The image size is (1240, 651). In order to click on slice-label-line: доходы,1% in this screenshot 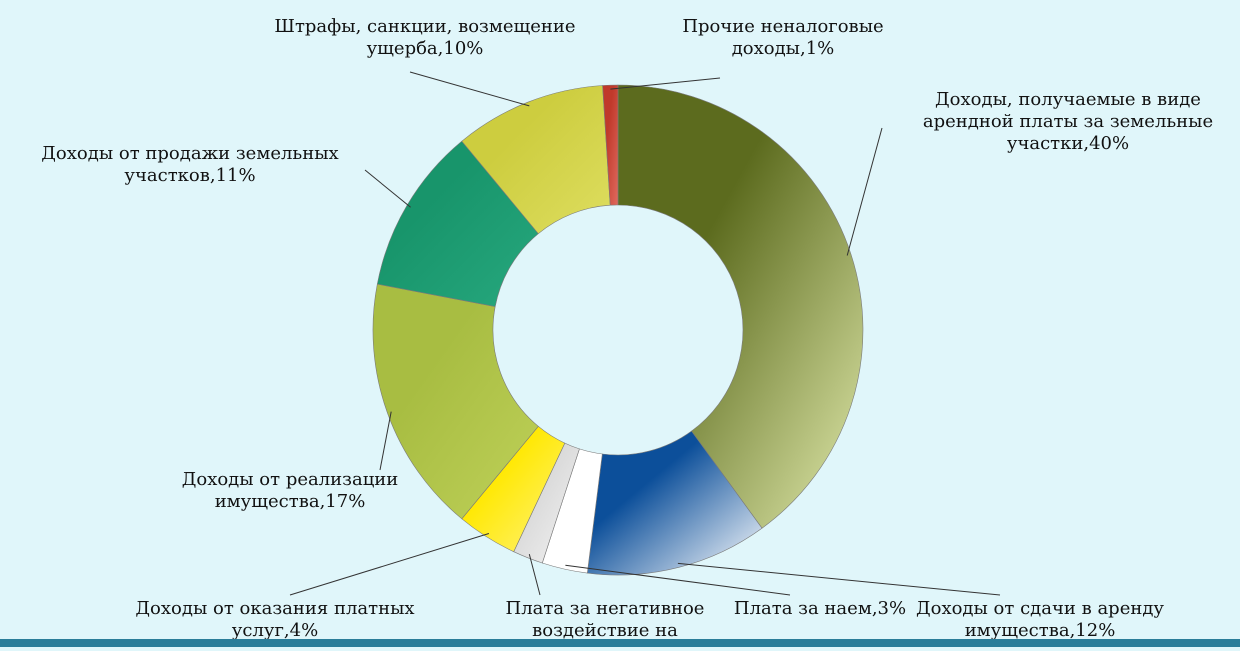, I will do `click(783, 48)`.